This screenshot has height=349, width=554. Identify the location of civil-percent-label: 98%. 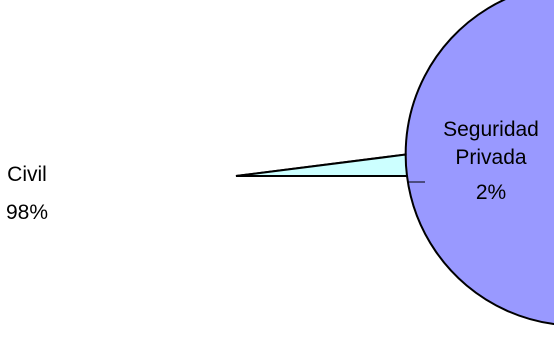
(27, 212).